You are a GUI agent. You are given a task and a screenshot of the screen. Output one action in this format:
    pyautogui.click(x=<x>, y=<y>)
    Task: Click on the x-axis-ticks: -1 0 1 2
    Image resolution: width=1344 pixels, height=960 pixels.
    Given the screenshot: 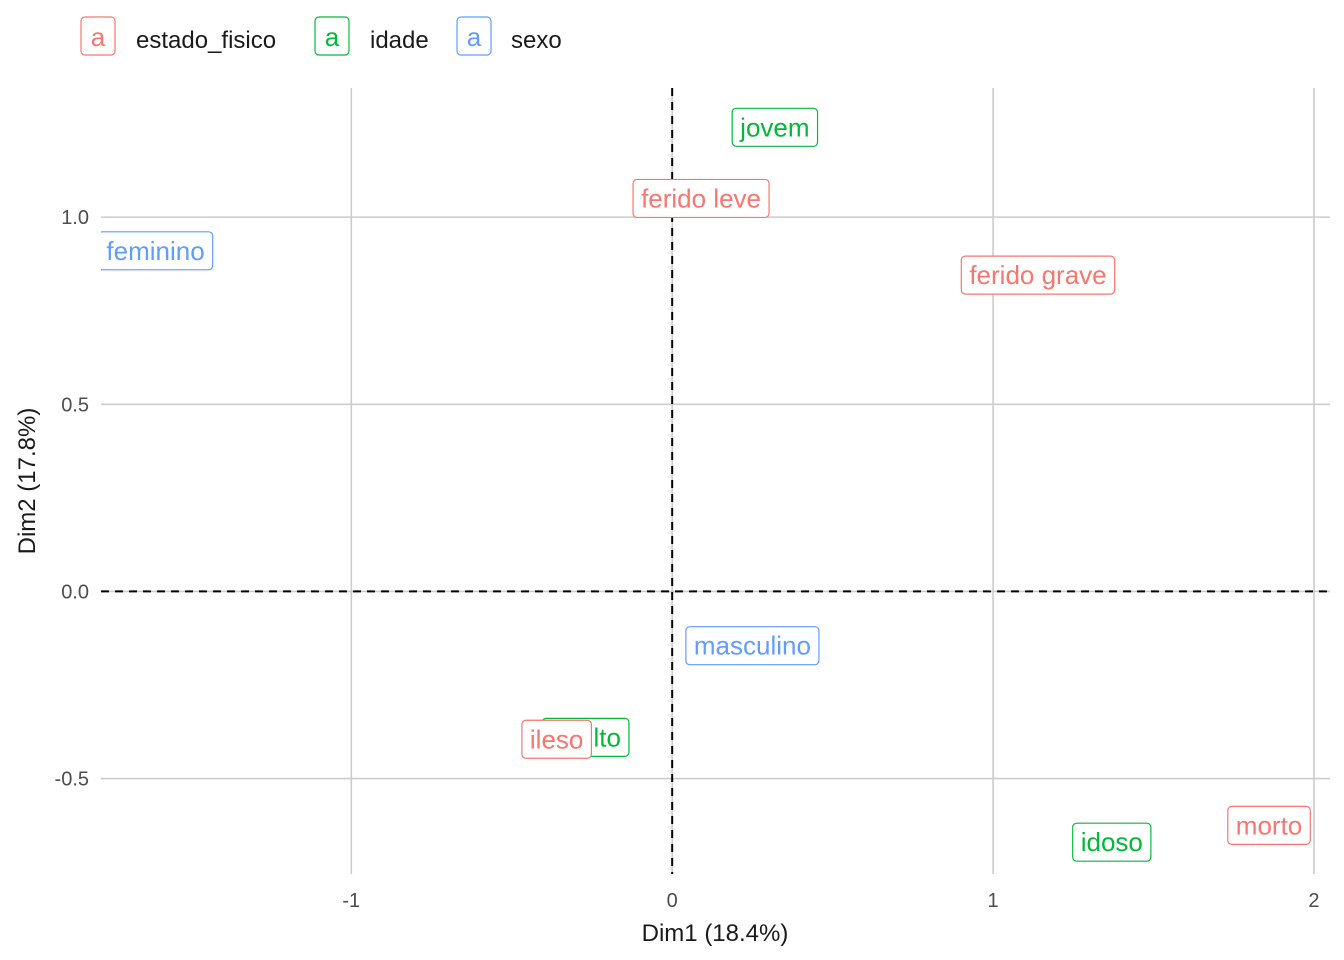 What is the action you would take?
    pyautogui.click(x=830, y=901)
    